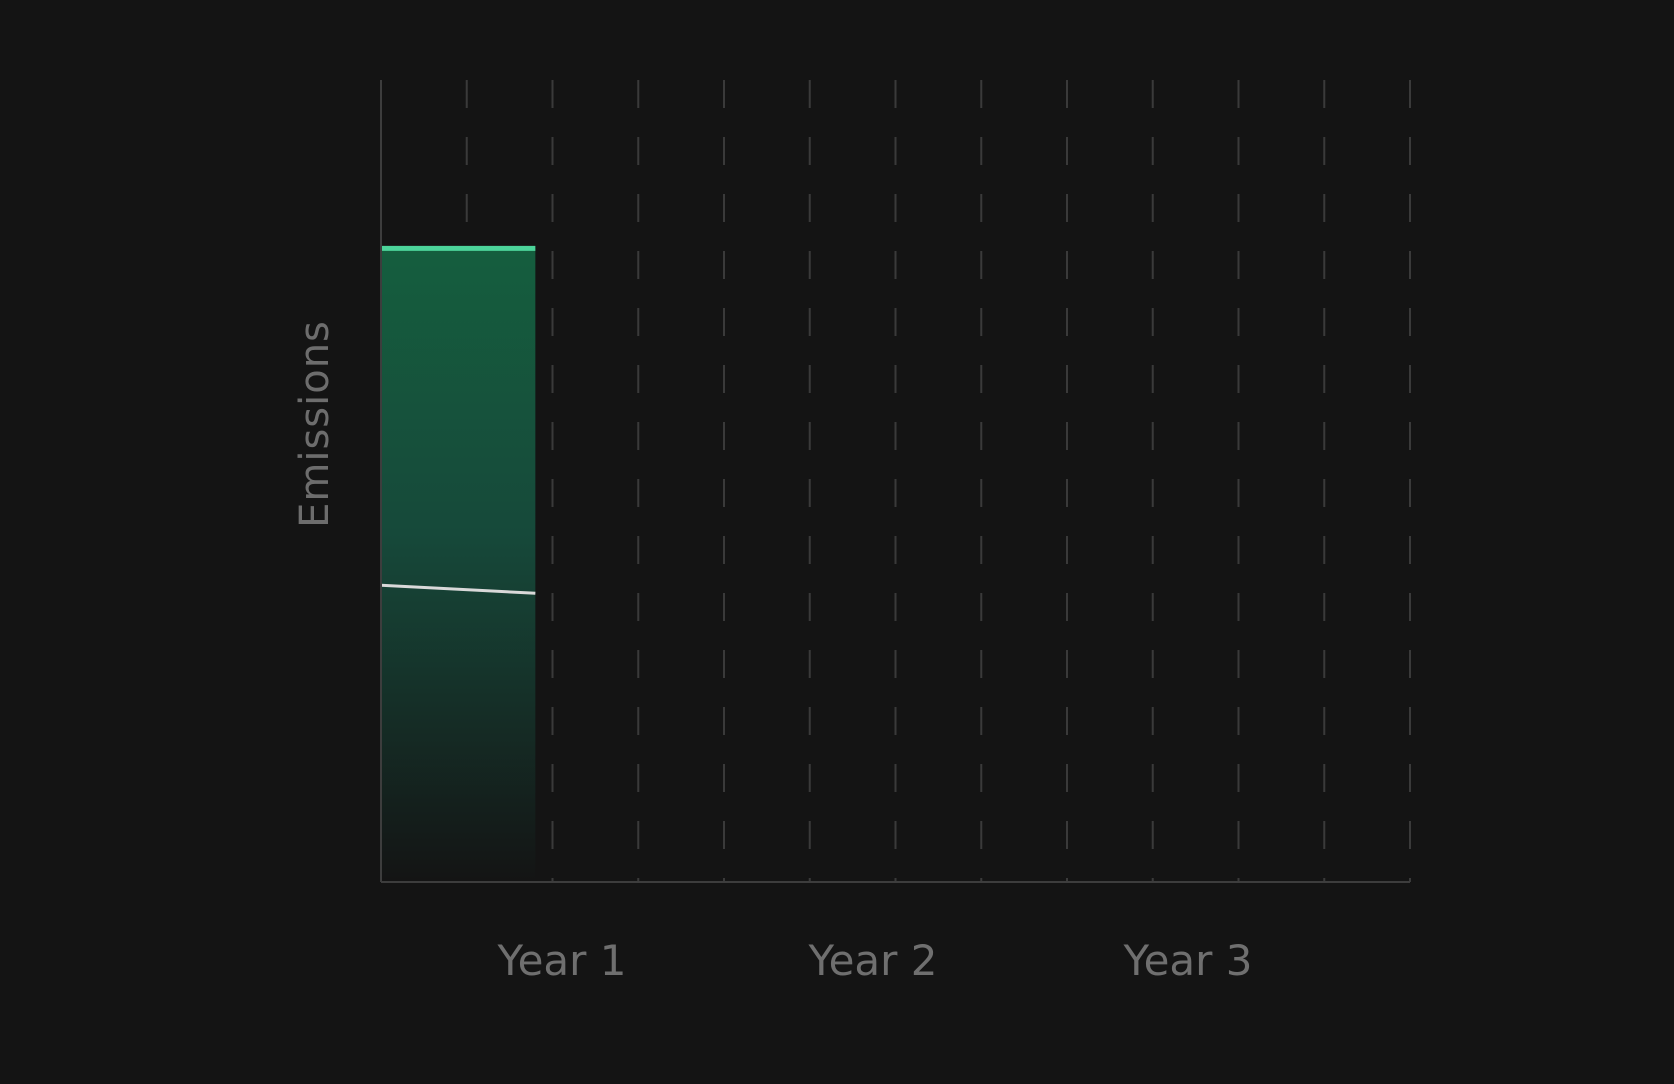 The image size is (1674, 1084). Describe the element at coordinates (458, 420) in the screenshot. I see `line-layer` at that location.